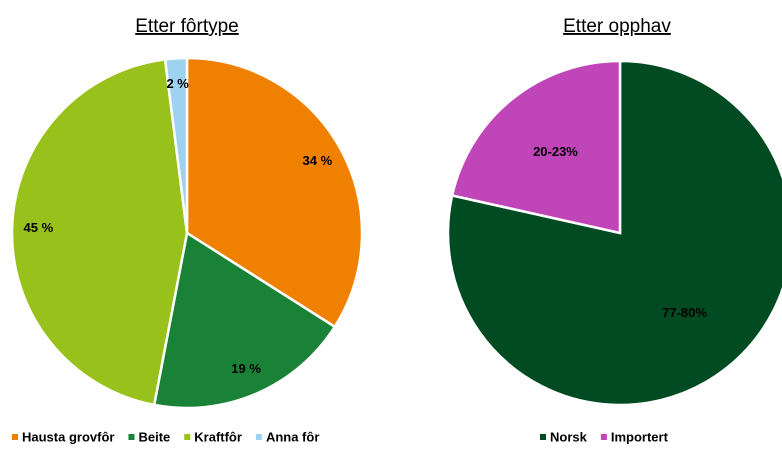  What do you see at coordinates (555, 151) in the screenshot?
I see `data-label: 20-23%` at bounding box center [555, 151].